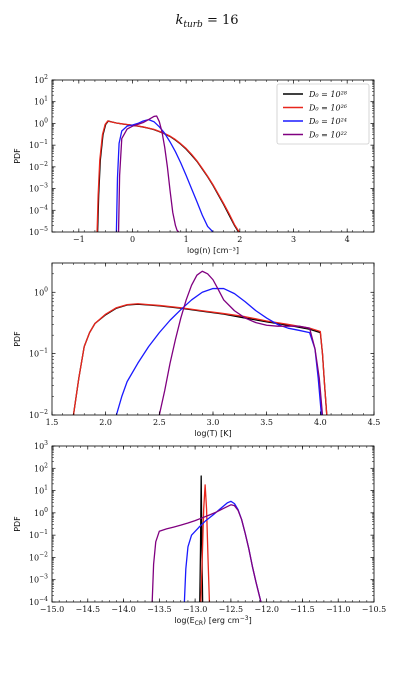  I want to click on x-tick-label: −13.0, so click(195, 609).